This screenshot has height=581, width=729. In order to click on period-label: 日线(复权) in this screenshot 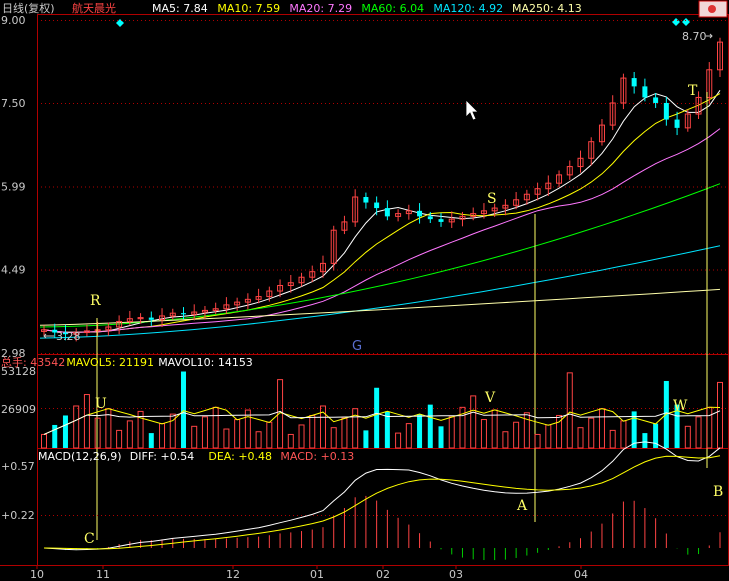, I will do `click(28, 8)`.